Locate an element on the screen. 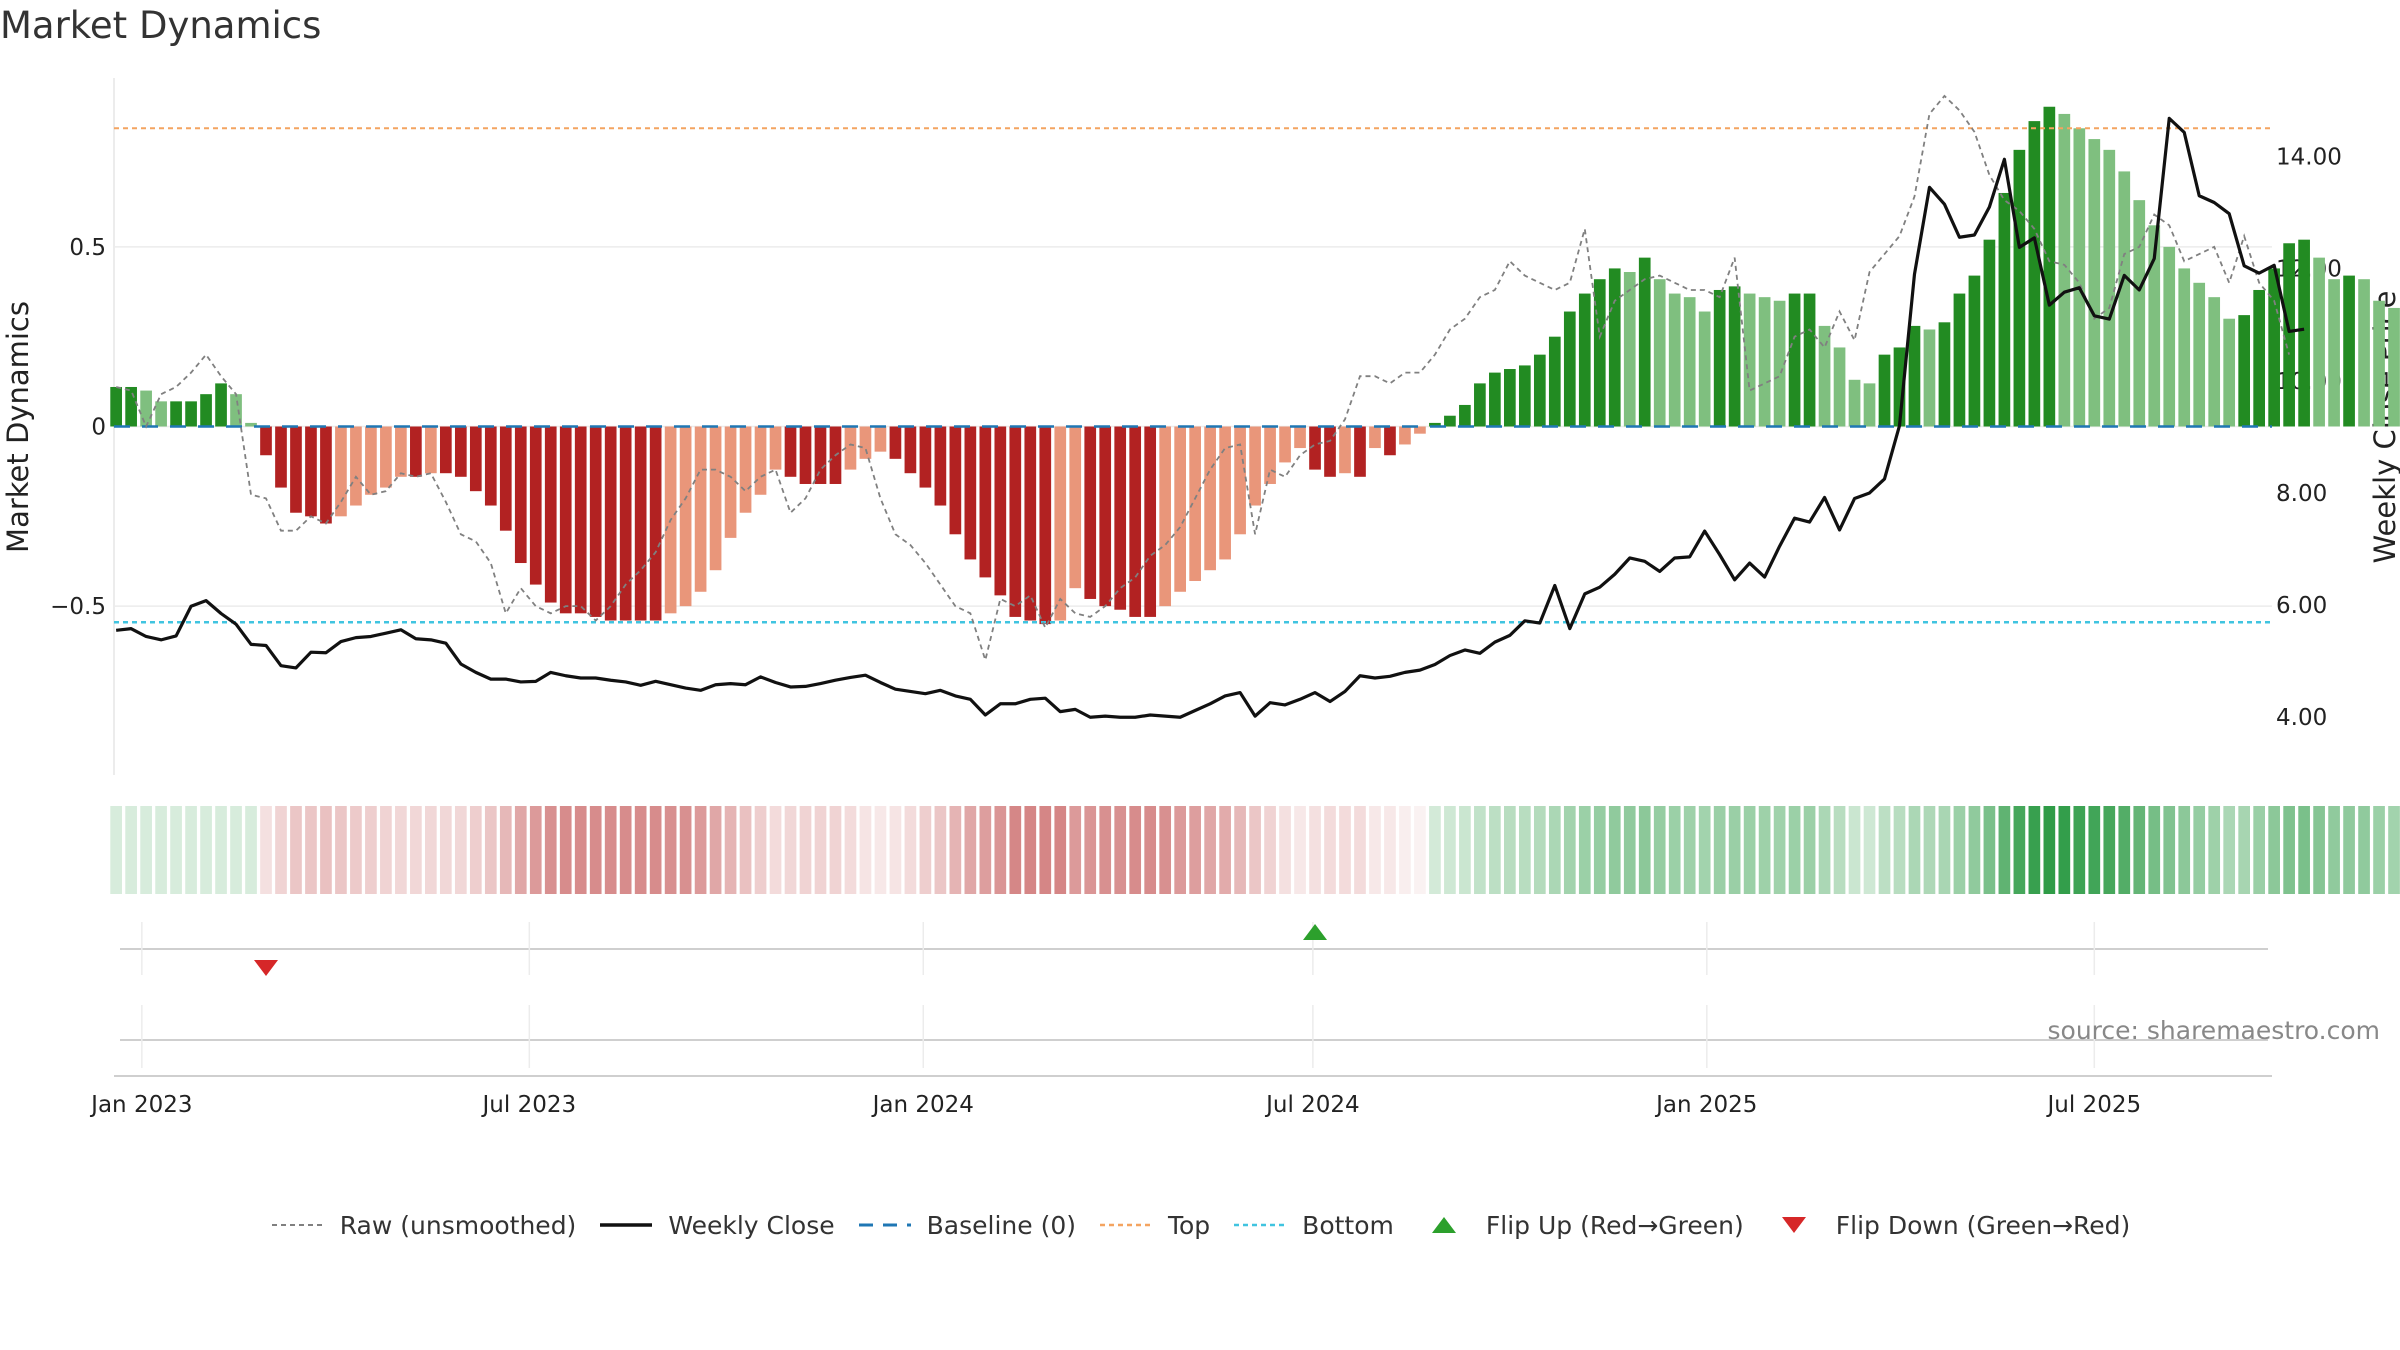  x-tick-label: Jul 2023 is located at coordinates (529, 1105).